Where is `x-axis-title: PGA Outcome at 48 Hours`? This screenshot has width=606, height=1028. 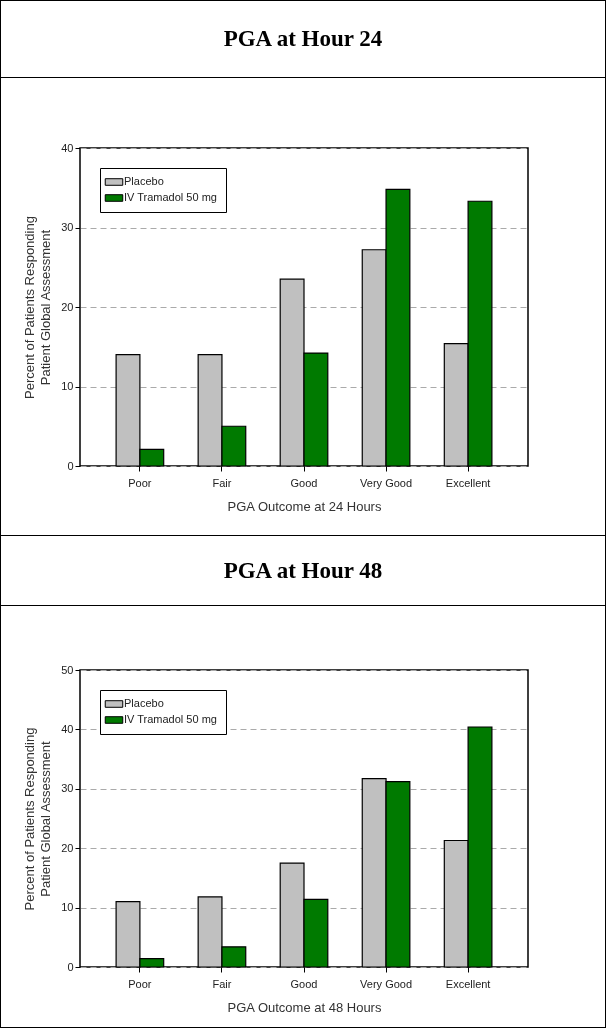
x-axis-title: PGA Outcome at 48 Hours is located at coordinates (304, 1007).